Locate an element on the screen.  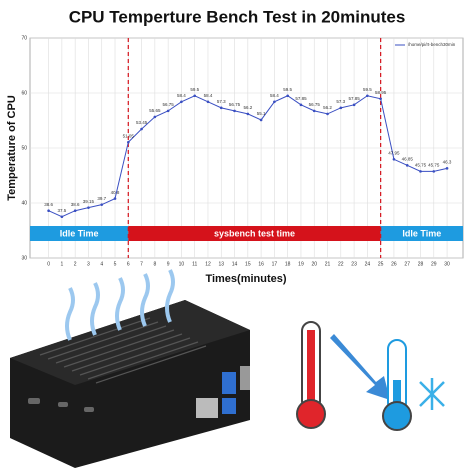
y-tick-label: 50 is located at coordinates (24, 148).